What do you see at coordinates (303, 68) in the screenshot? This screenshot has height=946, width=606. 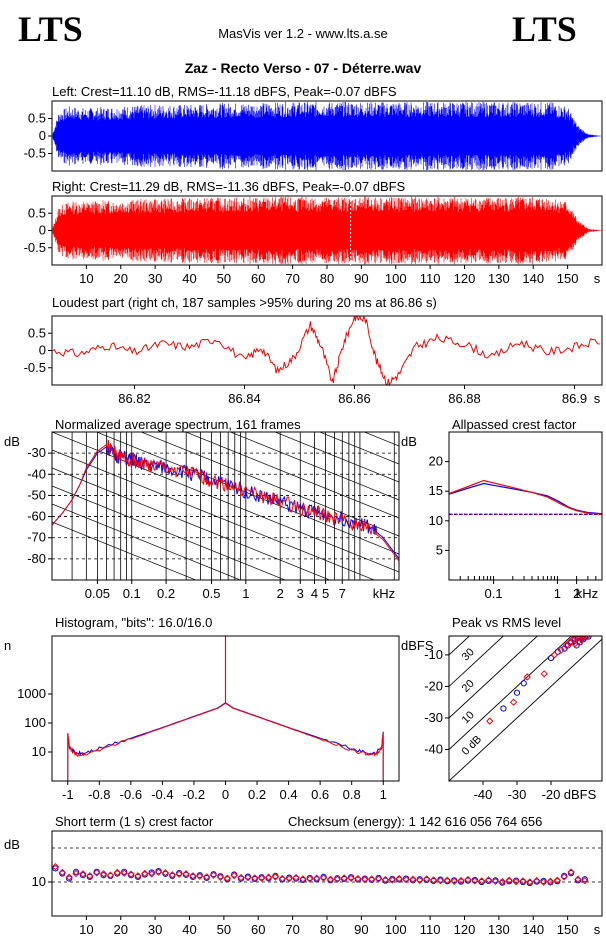 I see `track-title: Zaz - Recto Verso - 07 - Déterre.wav` at bounding box center [303, 68].